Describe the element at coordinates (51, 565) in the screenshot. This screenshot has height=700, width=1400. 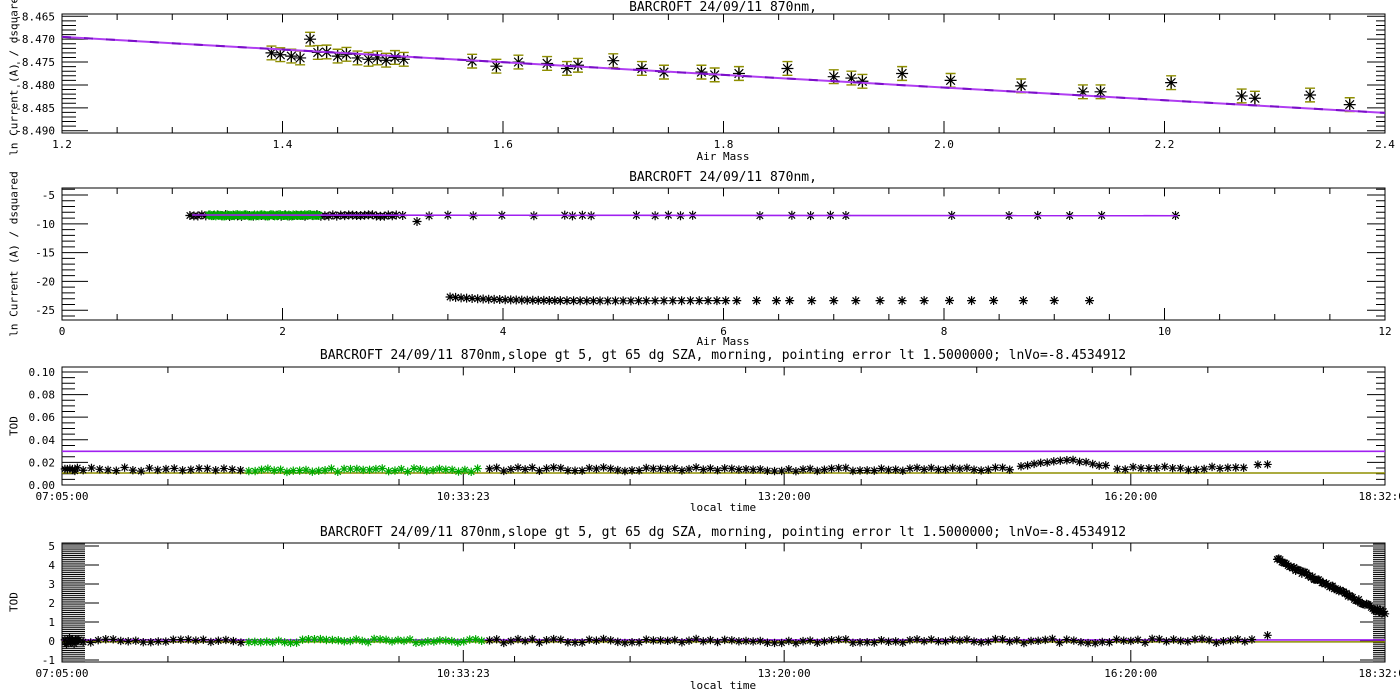
I see `y-tick-label: 4` at that location.